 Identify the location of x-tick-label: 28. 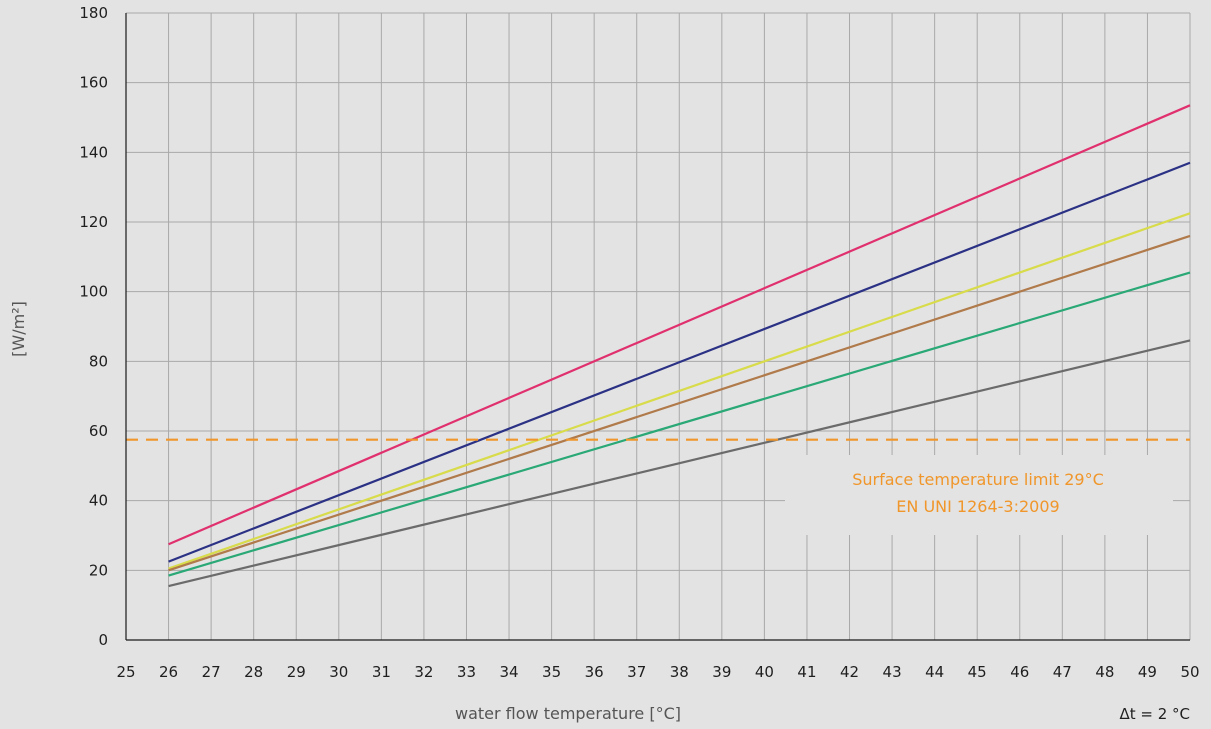
(253, 672).